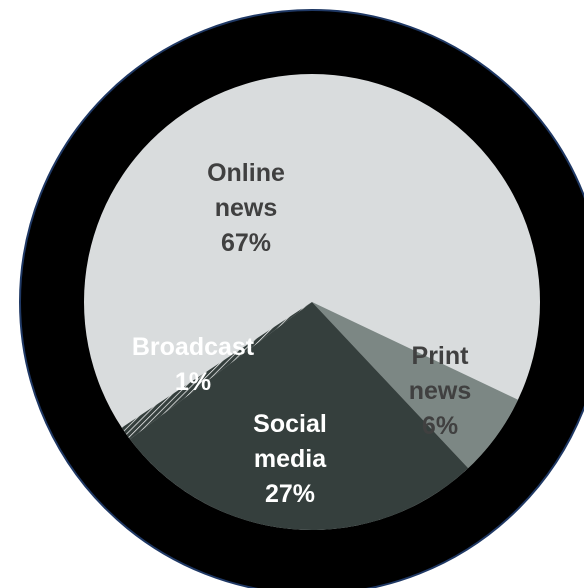 Image resolution: width=584 pixels, height=588 pixels. What do you see at coordinates (246, 243) in the screenshot?
I see `slice-label-line: 67%` at bounding box center [246, 243].